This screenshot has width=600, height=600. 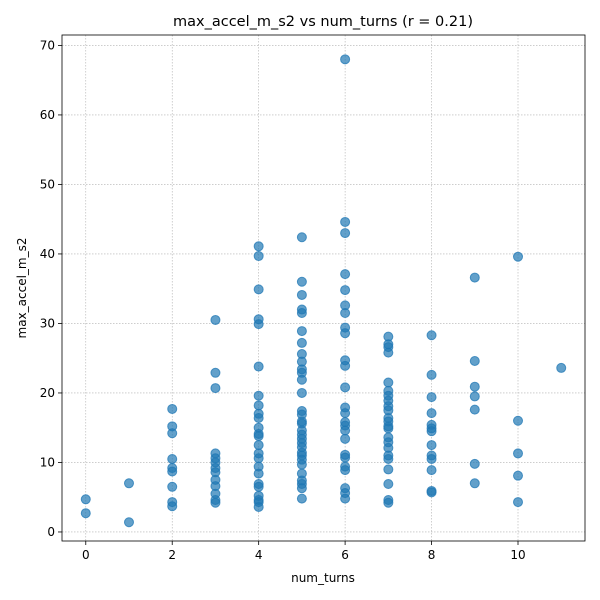 I want to click on x-tick-label: 2, so click(x=172, y=555).